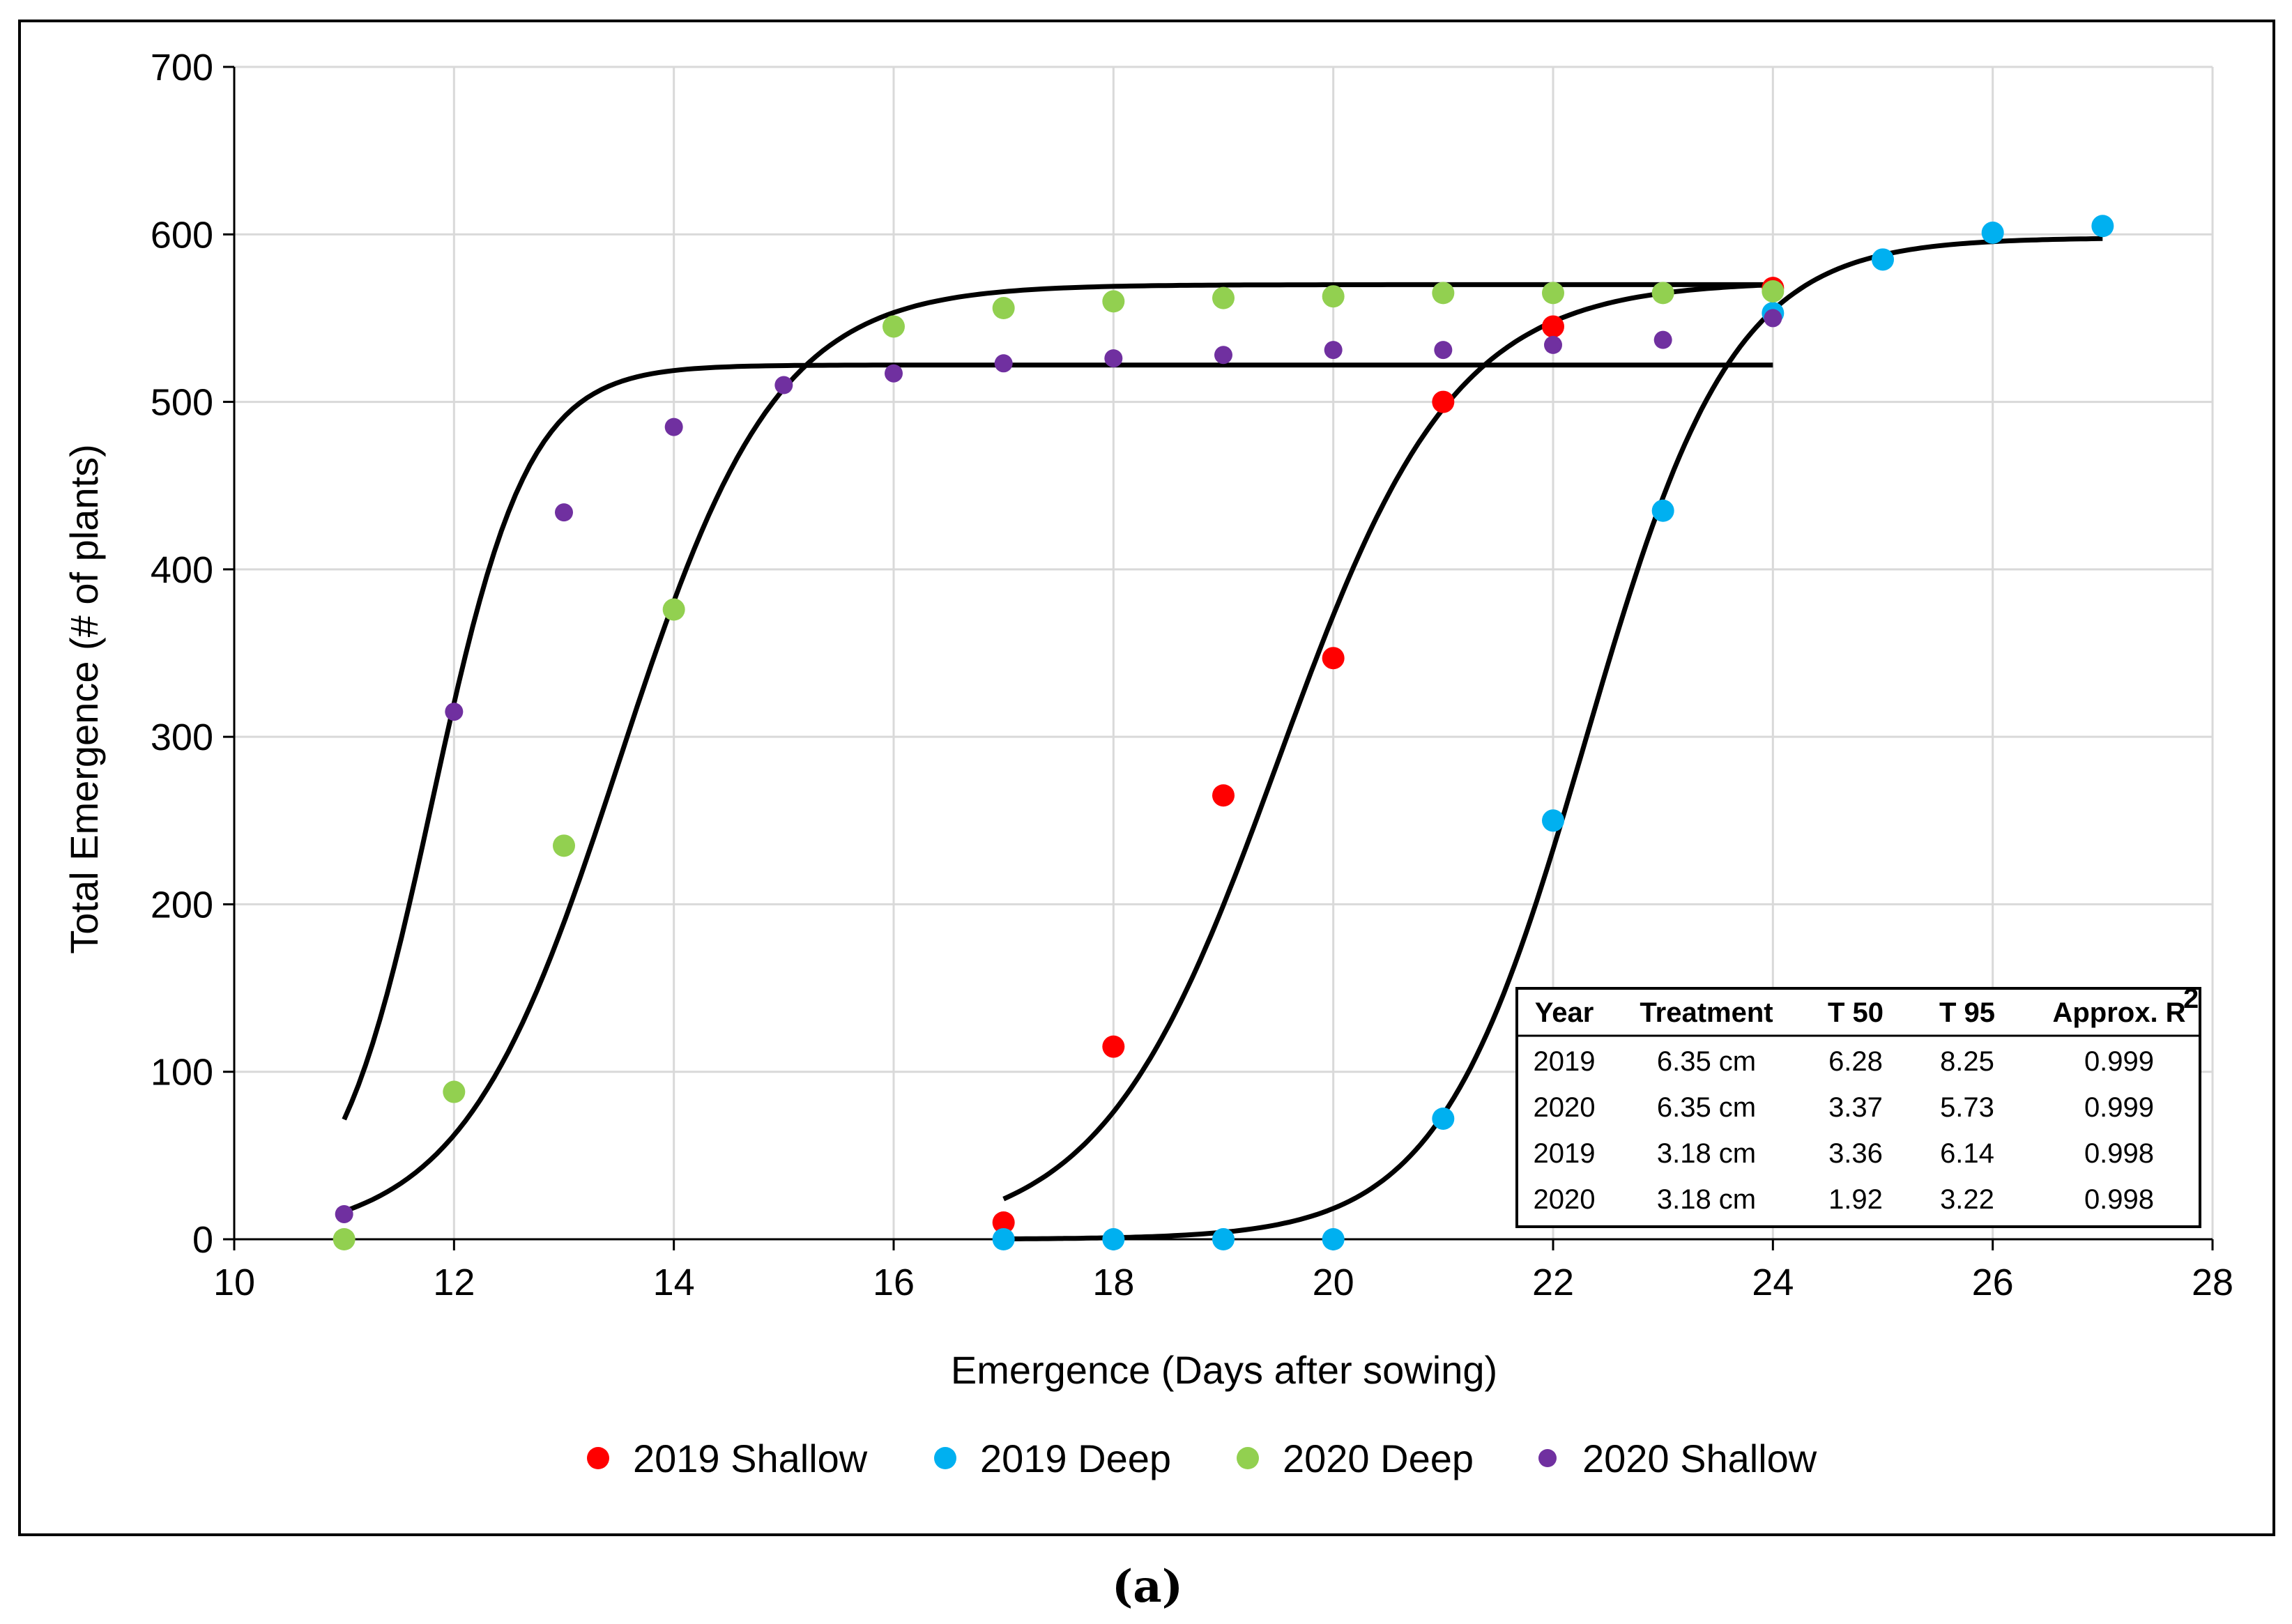  Describe the element at coordinates (2118, 1012) in the screenshot. I see `table-header-cell: Approx. R` at that location.